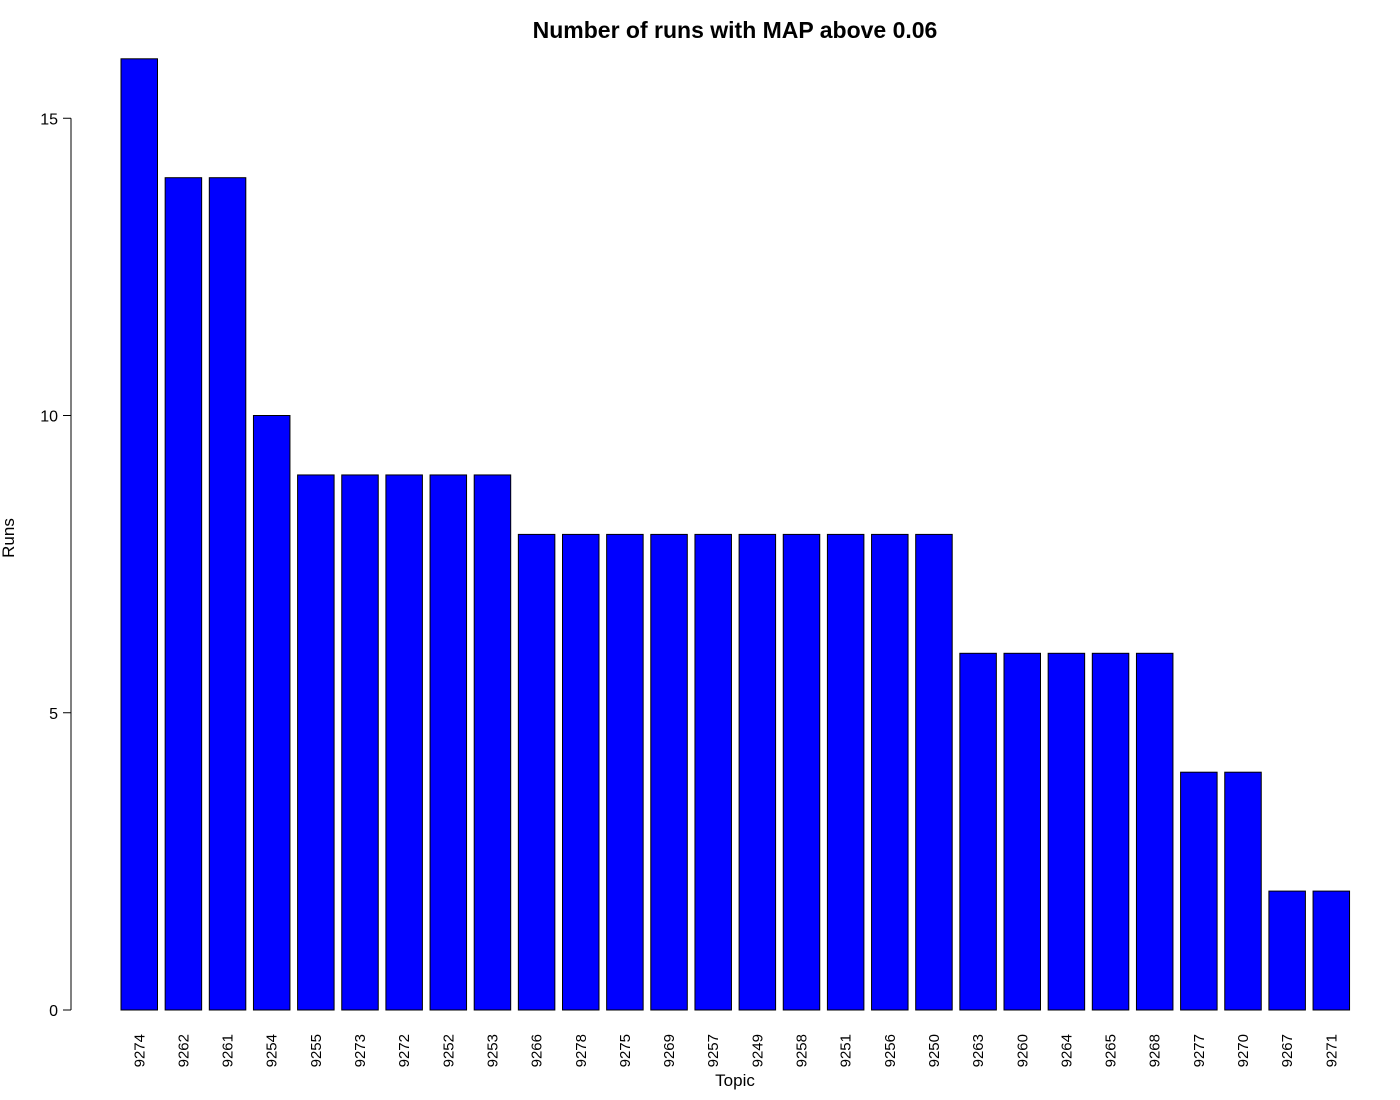  Describe the element at coordinates (1022, 1050) in the screenshot. I see `x-tick-label: 9260` at that location.